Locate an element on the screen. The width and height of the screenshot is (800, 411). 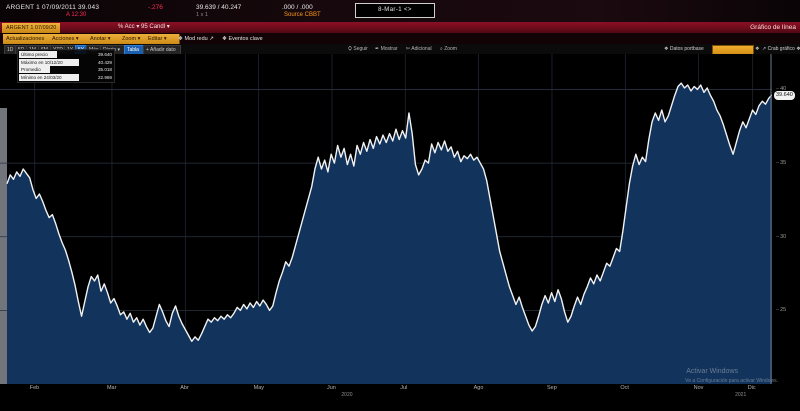
x-tick-3: May is located at coordinates (258, 388).